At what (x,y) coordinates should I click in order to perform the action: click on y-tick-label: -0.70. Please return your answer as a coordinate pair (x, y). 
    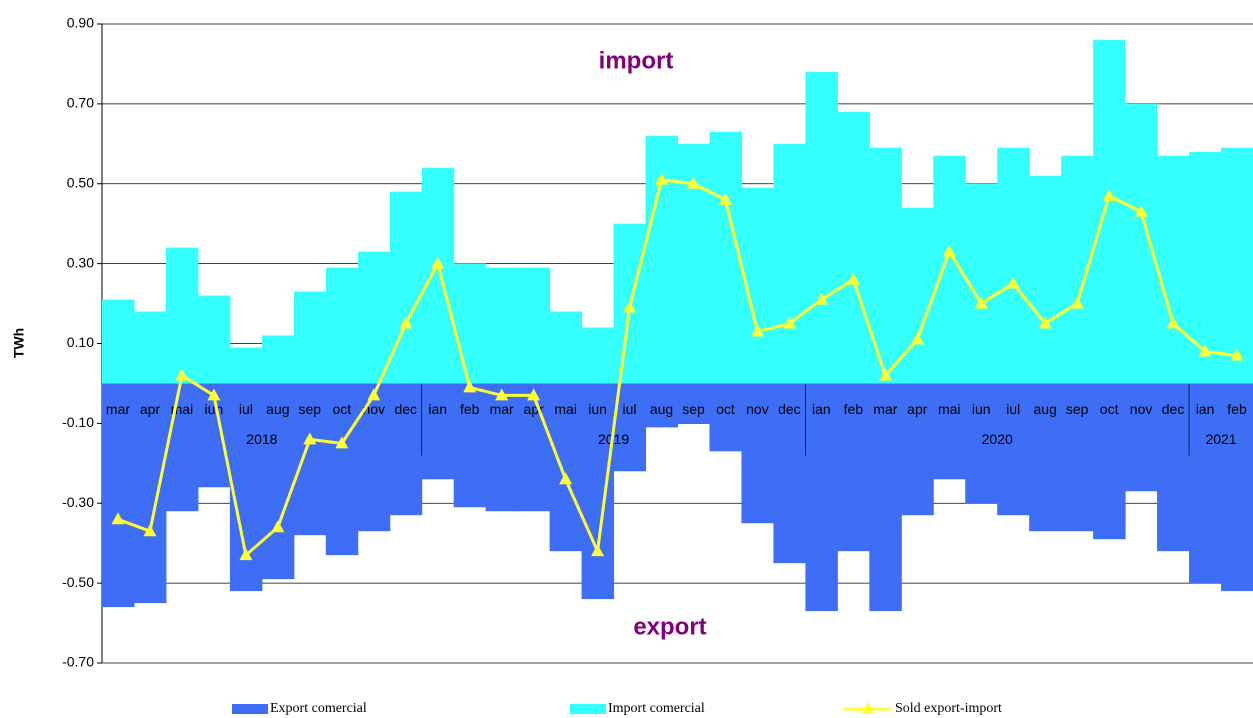
    Looking at the image, I should click on (78, 662).